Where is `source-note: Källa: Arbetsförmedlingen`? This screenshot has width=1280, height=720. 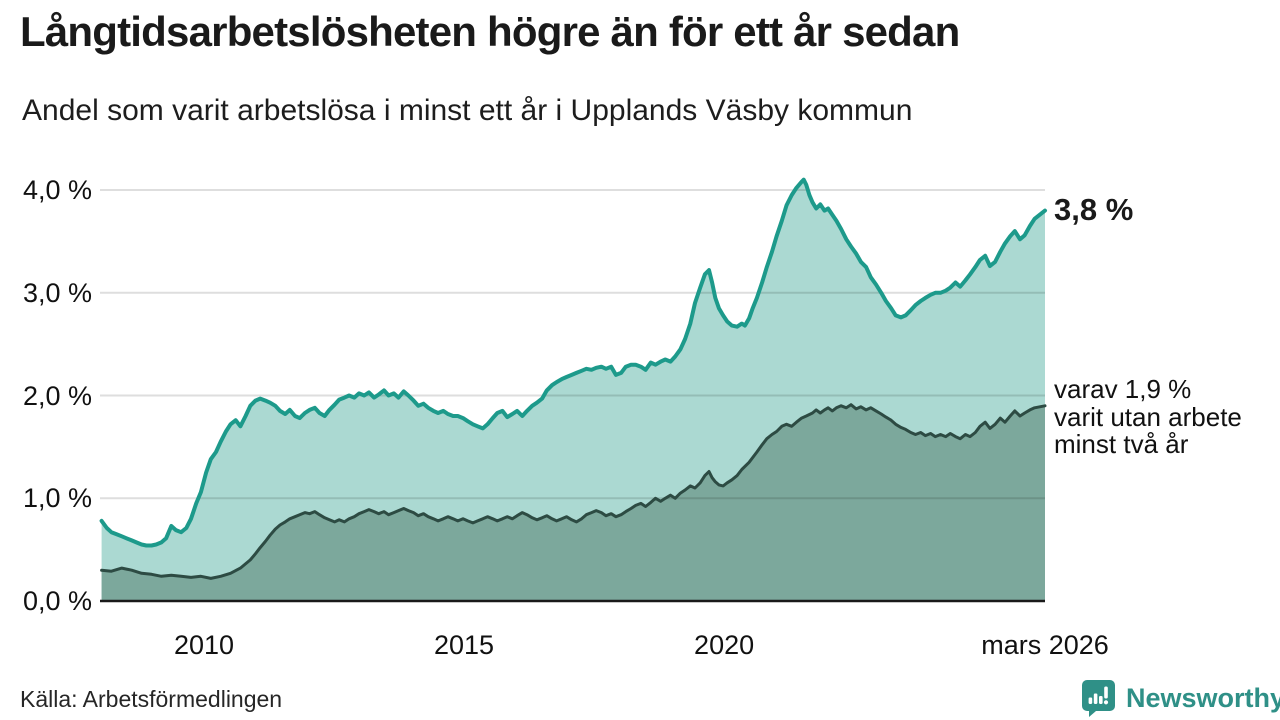
source-note: Källa: Arbetsförmedlingen is located at coordinates (151, 699).